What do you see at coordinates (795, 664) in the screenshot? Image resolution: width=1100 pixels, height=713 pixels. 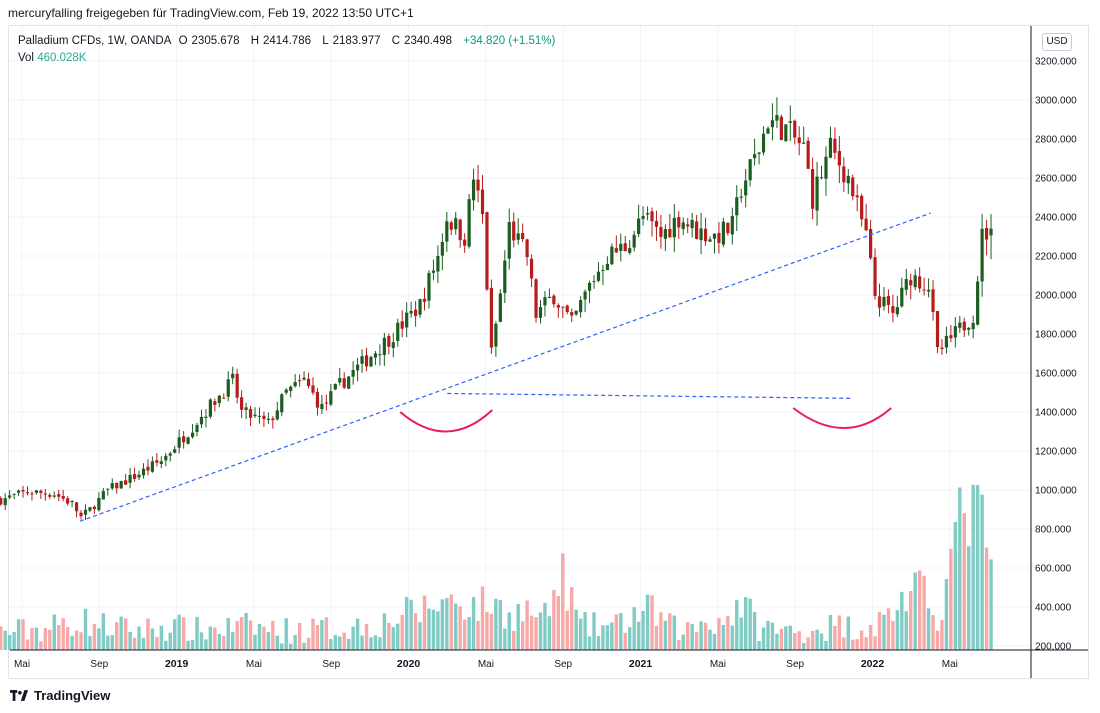 I see `time-tick-label: Sep` at bounding box center [795, 664].